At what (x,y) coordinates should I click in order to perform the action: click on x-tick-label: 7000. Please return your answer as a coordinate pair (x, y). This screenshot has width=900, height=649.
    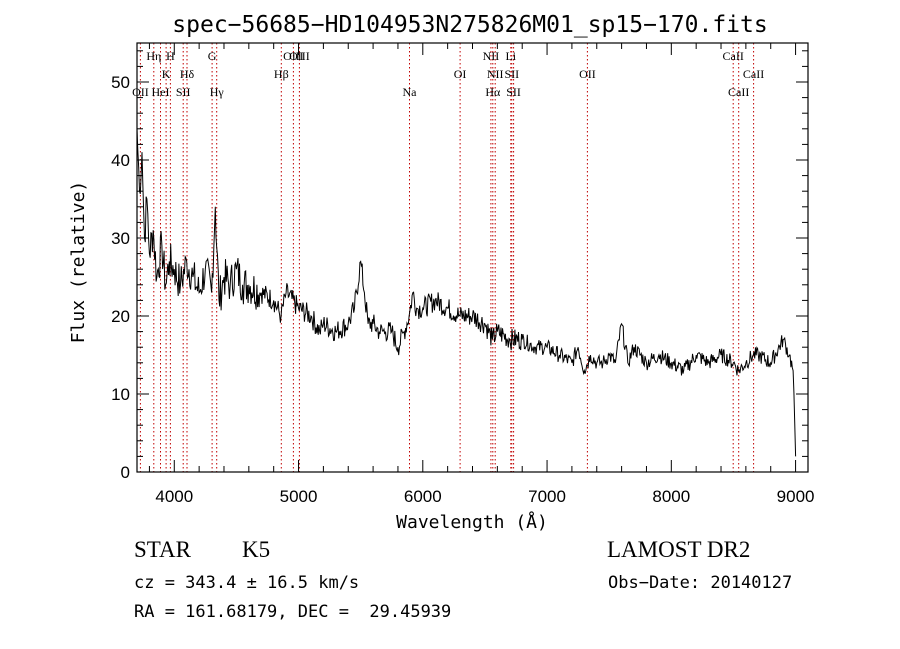
    Looking at the image, I should click on (547, 496).